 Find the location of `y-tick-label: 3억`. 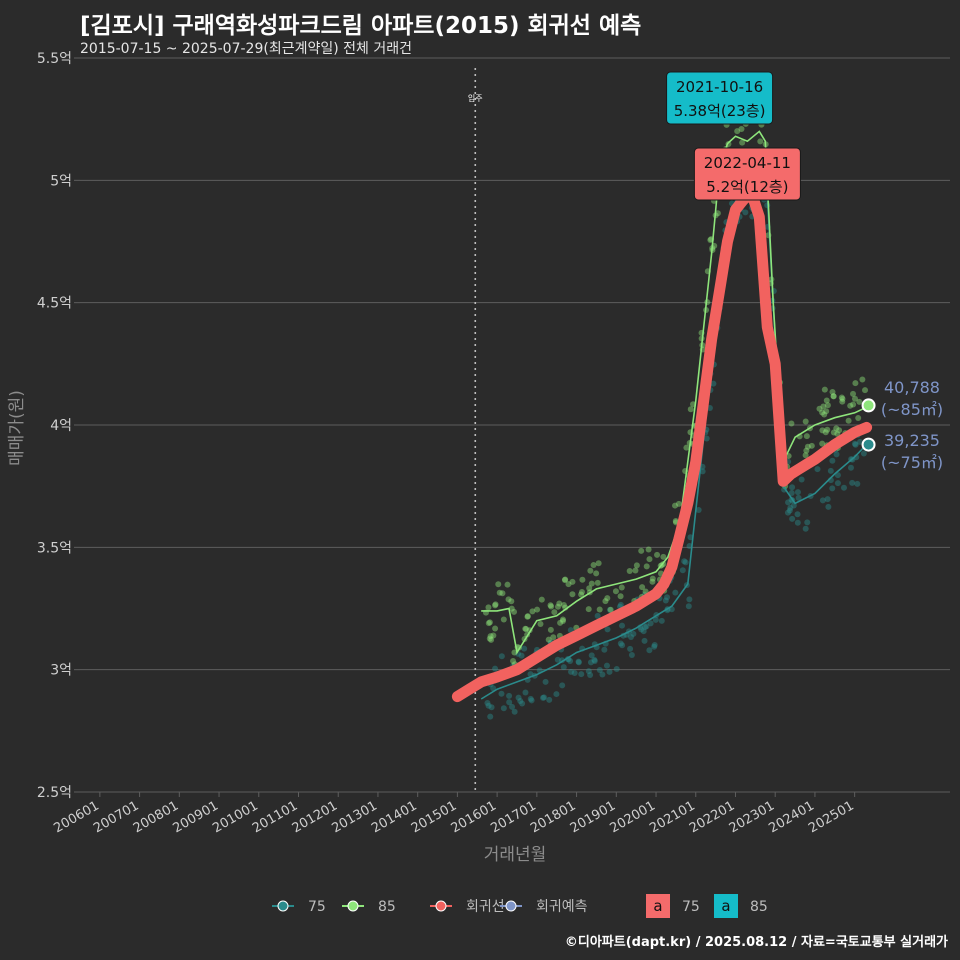

y-tick-label: 3억 is located at coordinates (61, 671).